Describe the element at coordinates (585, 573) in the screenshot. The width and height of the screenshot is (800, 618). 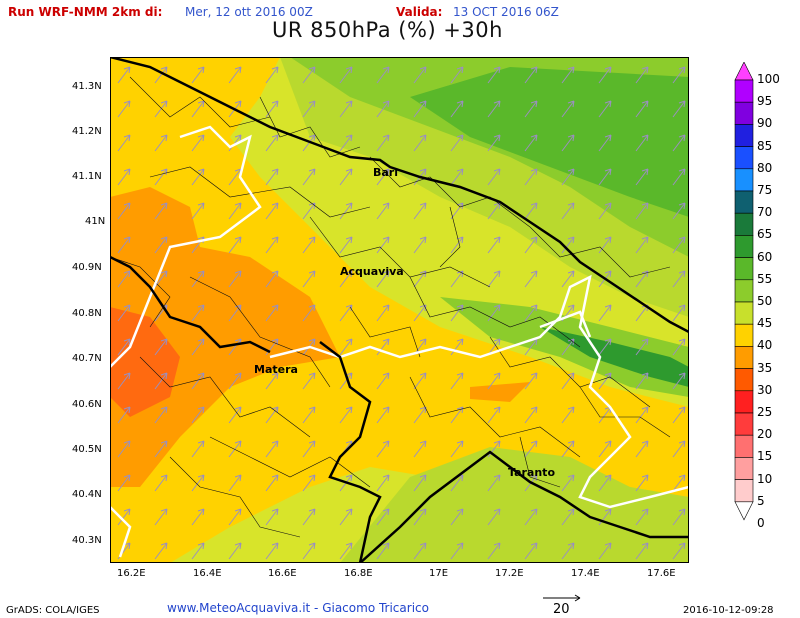
I see `lon-tick: 17.4E` at that location.